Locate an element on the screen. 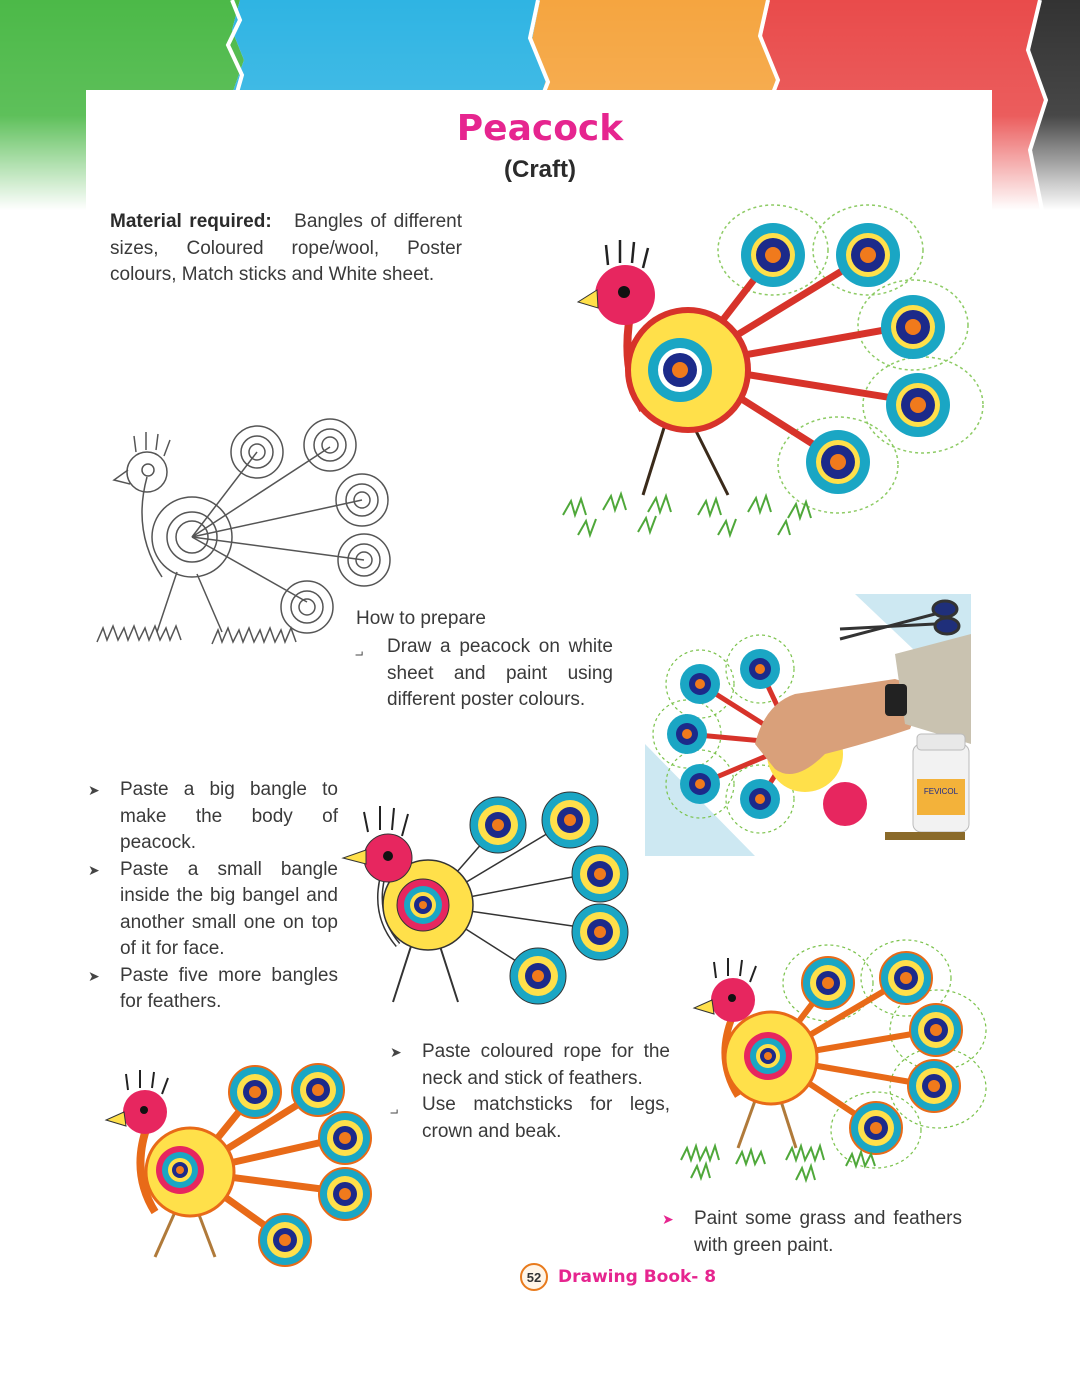  glue-bottle-icon: FEVICOL is located at coordinates (941, 783).